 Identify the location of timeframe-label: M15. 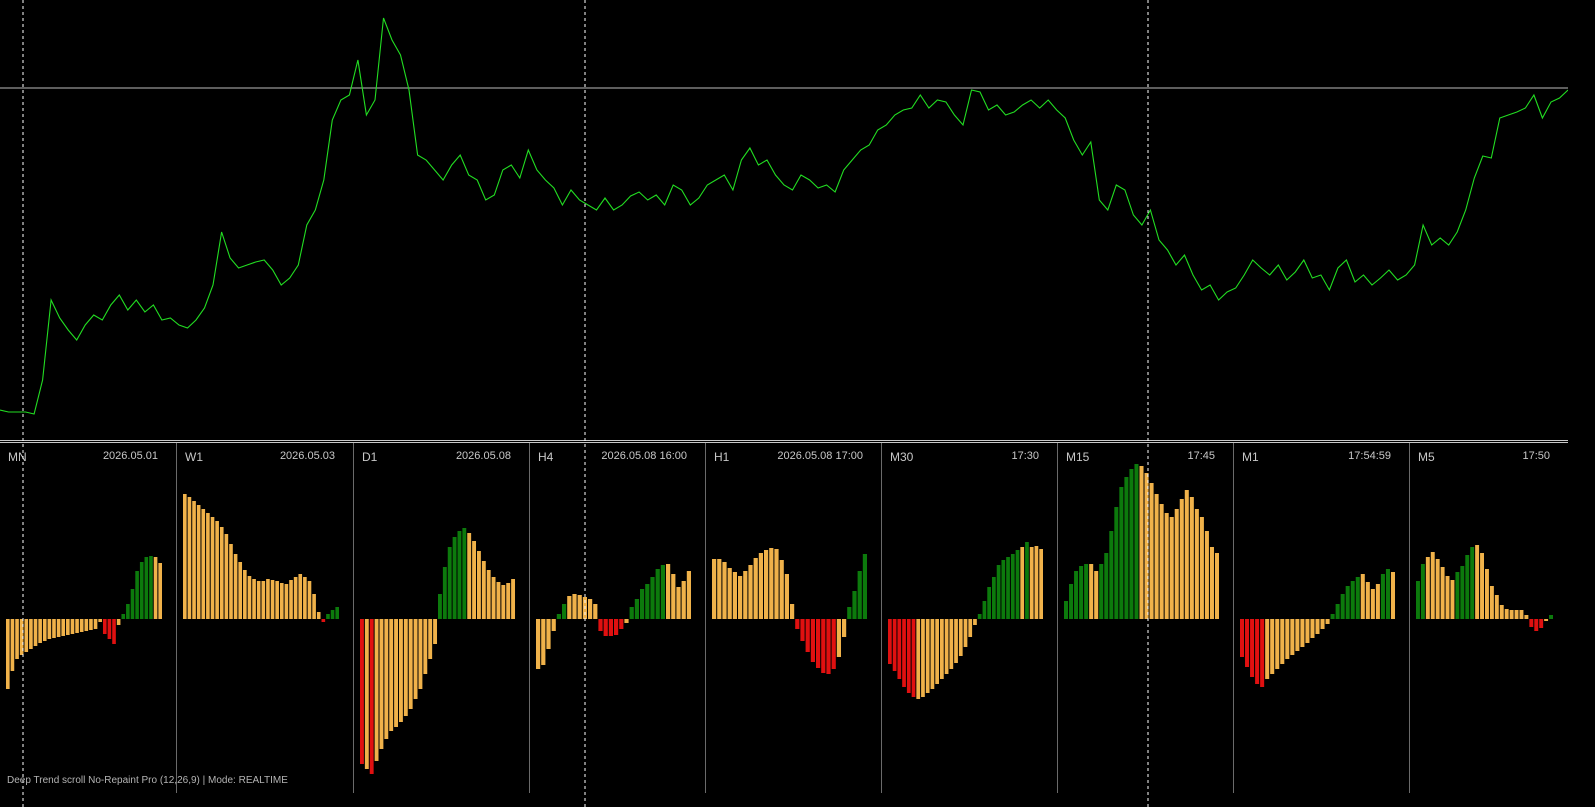
(1078, 457).